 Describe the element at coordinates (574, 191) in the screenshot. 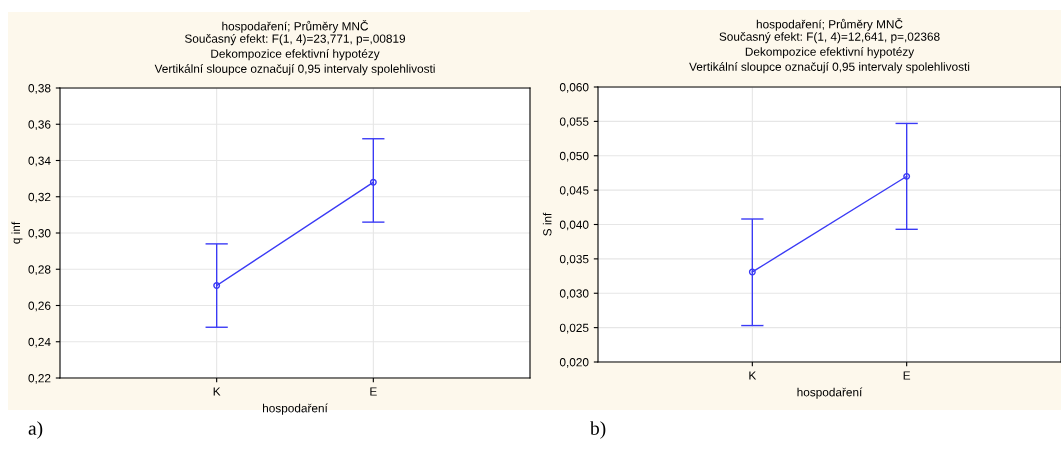

I see `y-tick-label: 0,045` at that location.